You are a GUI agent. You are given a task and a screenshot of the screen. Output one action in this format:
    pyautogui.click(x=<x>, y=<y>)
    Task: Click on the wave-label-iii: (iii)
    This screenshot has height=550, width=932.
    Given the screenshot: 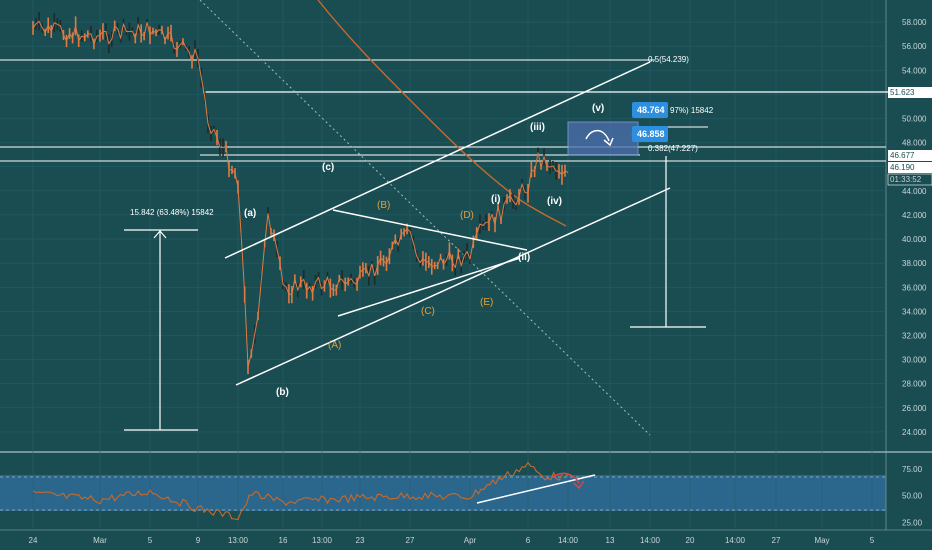 What is the action you would take?
    pyautogui.click(x=537, y=127)
    